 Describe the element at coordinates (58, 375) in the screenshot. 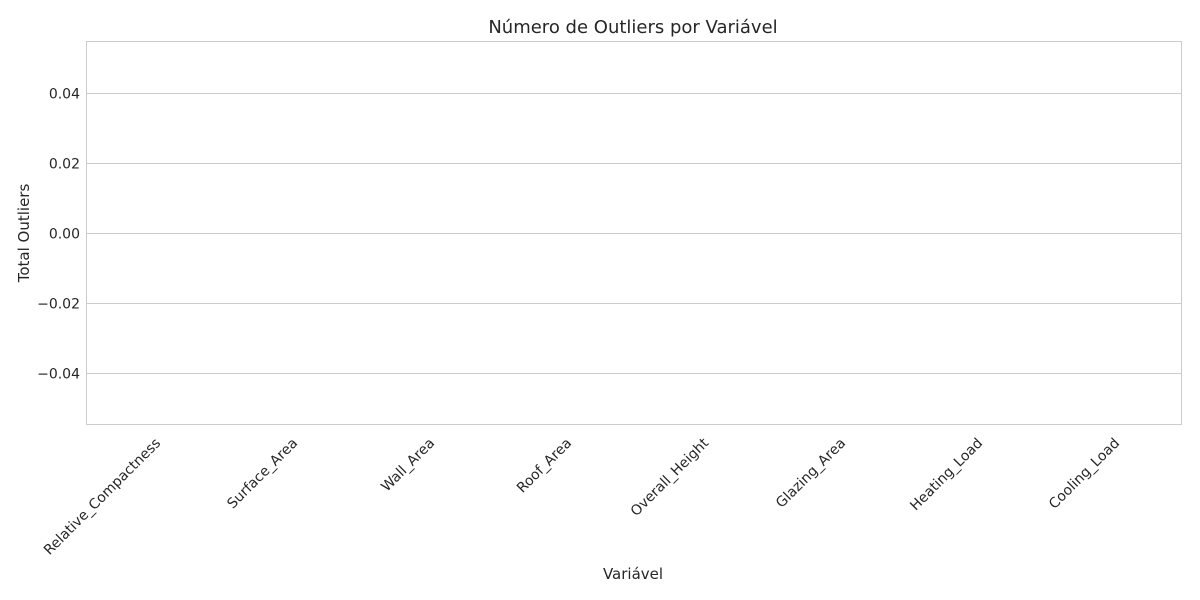

I see `y-tick-label: −0.04` at that location.